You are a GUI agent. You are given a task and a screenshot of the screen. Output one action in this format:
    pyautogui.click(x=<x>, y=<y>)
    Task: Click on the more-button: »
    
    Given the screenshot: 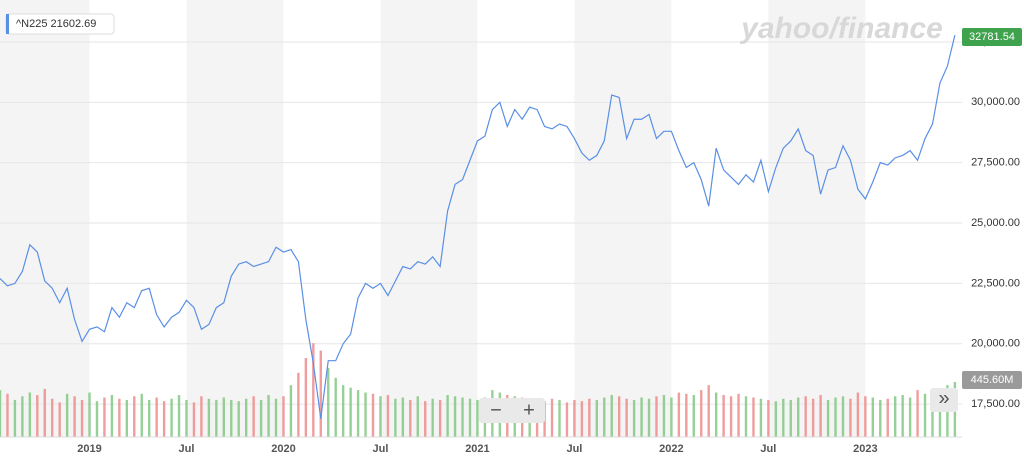 What is the action you would take?
    pyautogui.click(x=943, y=398)
    